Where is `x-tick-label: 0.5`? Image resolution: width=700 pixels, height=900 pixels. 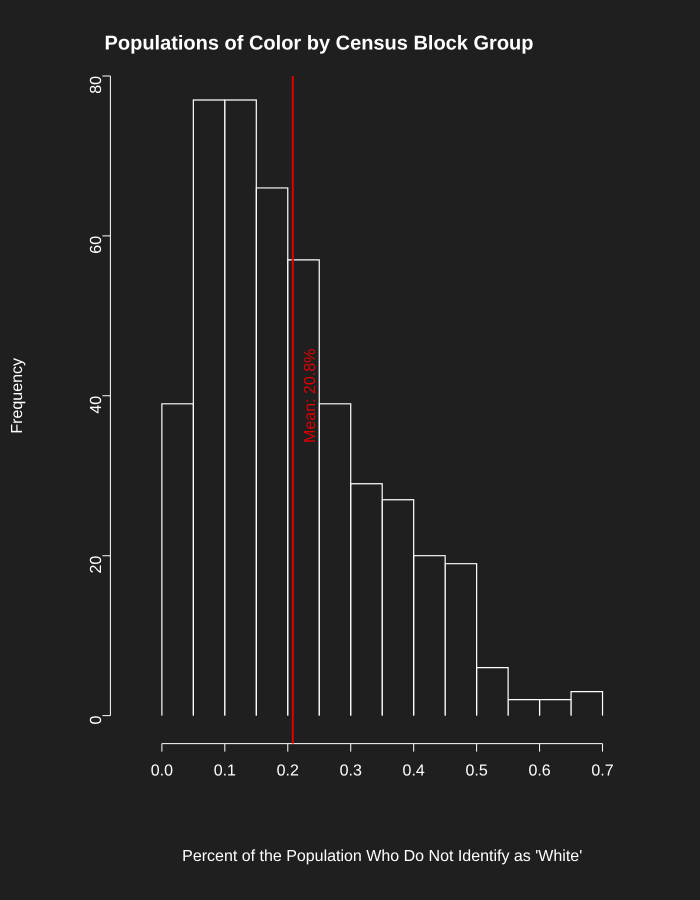
x-tick-label: 0.5 is located at coordinates (477, 771).